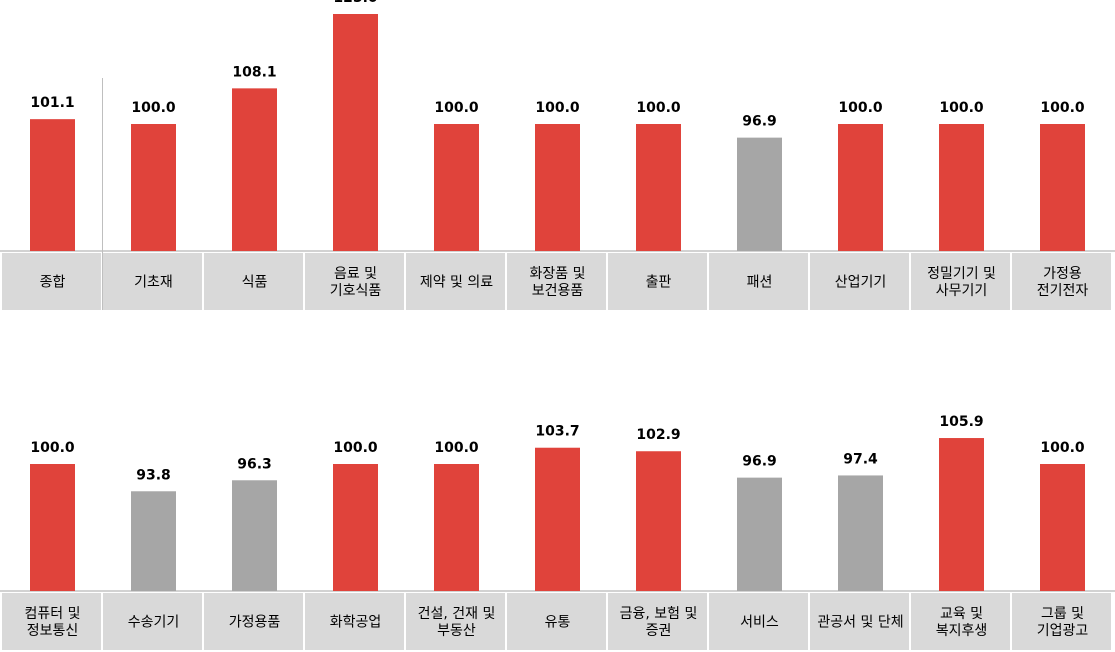 The width and height of the screenshot is (1115, 652). I want to click on category-label: 건설, 건재 및 부동산, so click(457, 622).